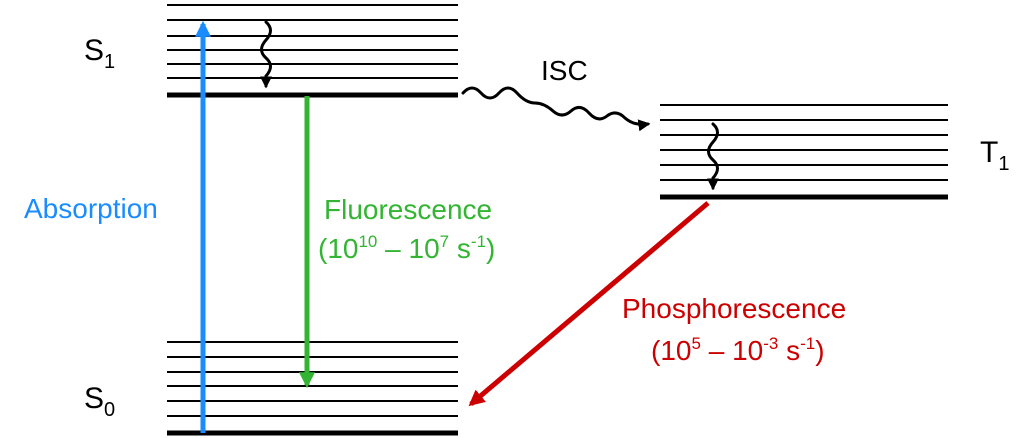 This screenshot has height=438, width=1023. I want to click on s1-label: S1, so click(99, 53).